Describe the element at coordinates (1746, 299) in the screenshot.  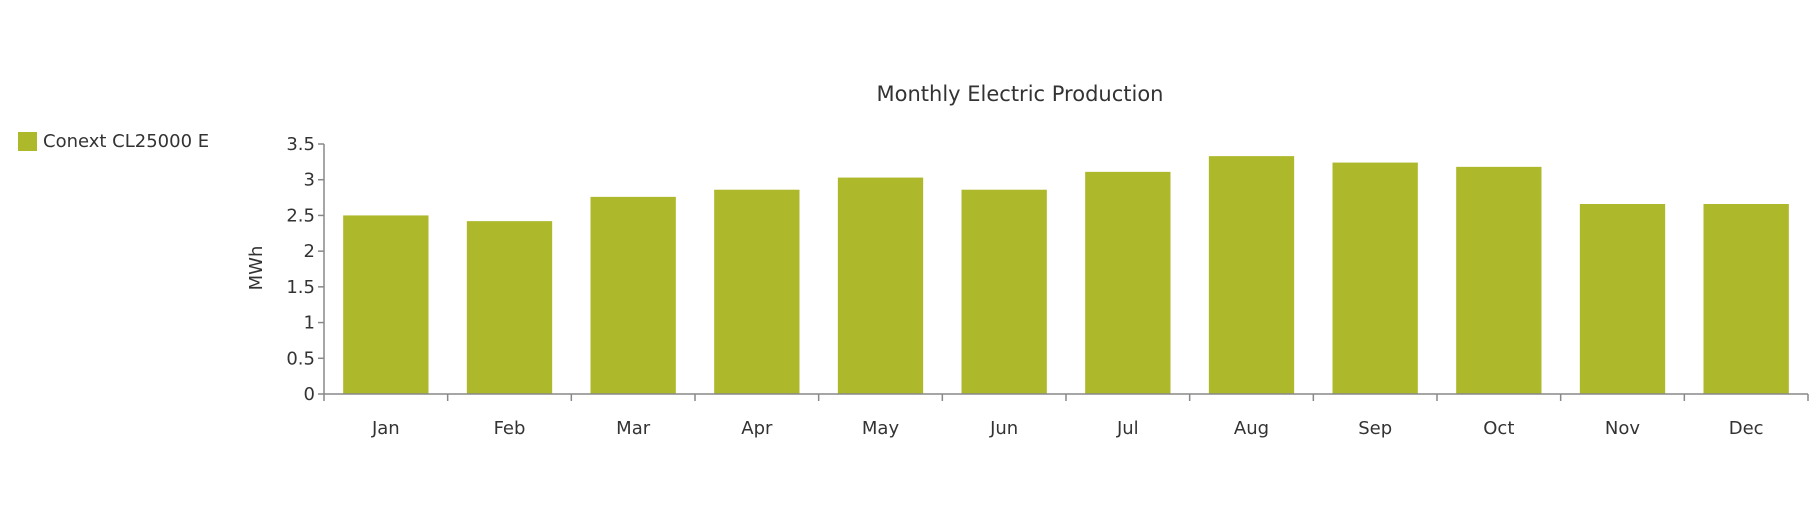
I see `bar-dec` at that location.